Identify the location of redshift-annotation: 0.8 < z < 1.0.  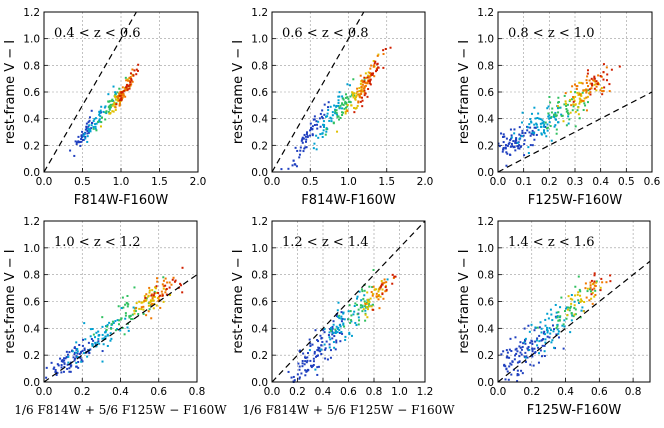
(551, 33).